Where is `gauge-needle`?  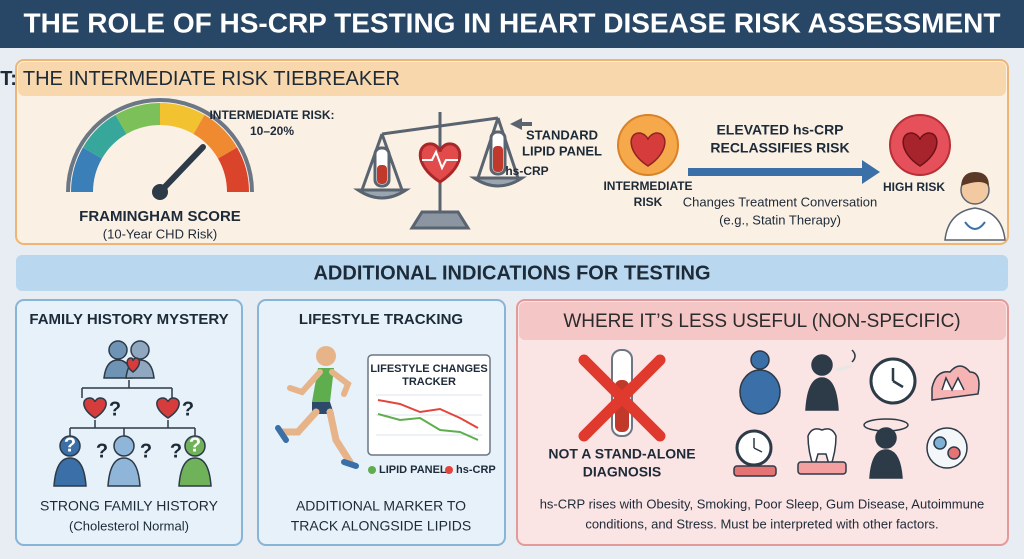 gauge-needle is located at coordinates (181, 169).